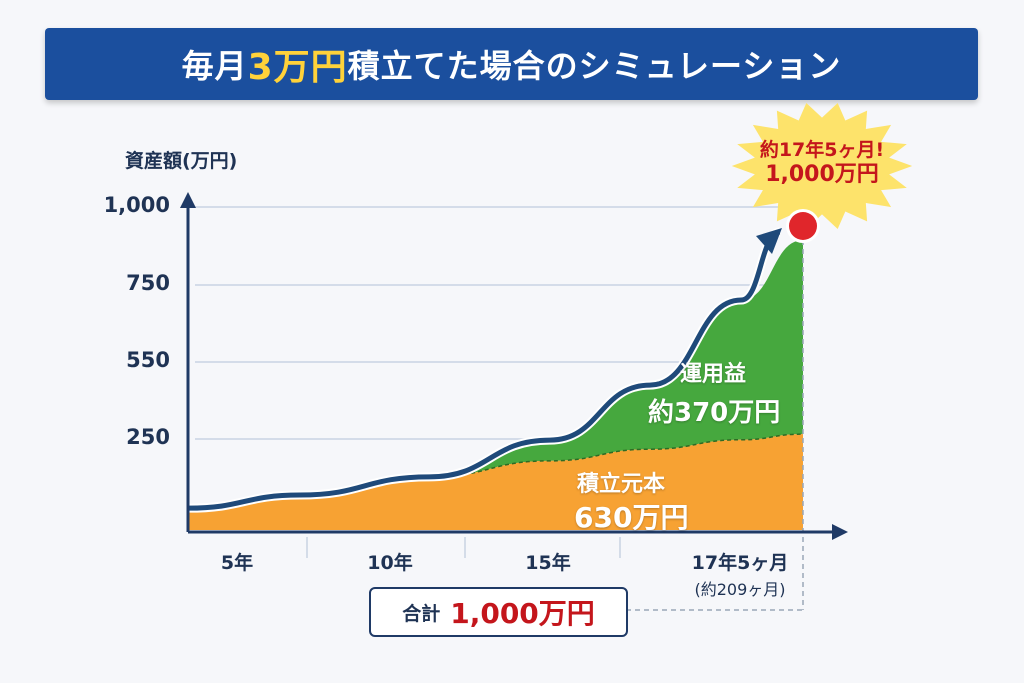 This screenshot has height=683, width=1024. What do you see at coordinates (390, 563) in the screenshot?
I see `x-tick-10y: 10年` at bounding box center [390, 563].